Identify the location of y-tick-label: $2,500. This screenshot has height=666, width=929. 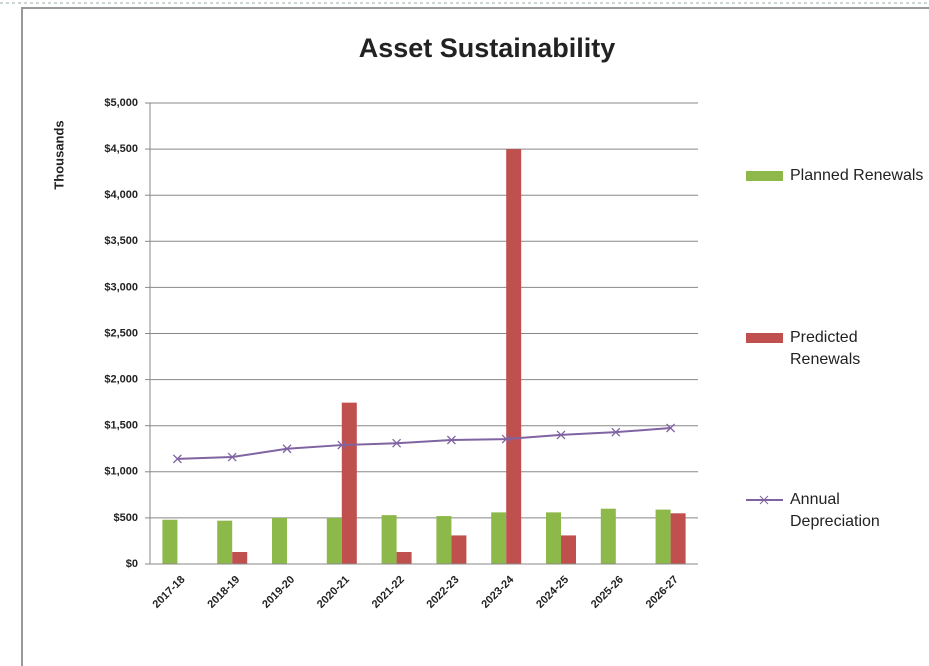
(121, 333).